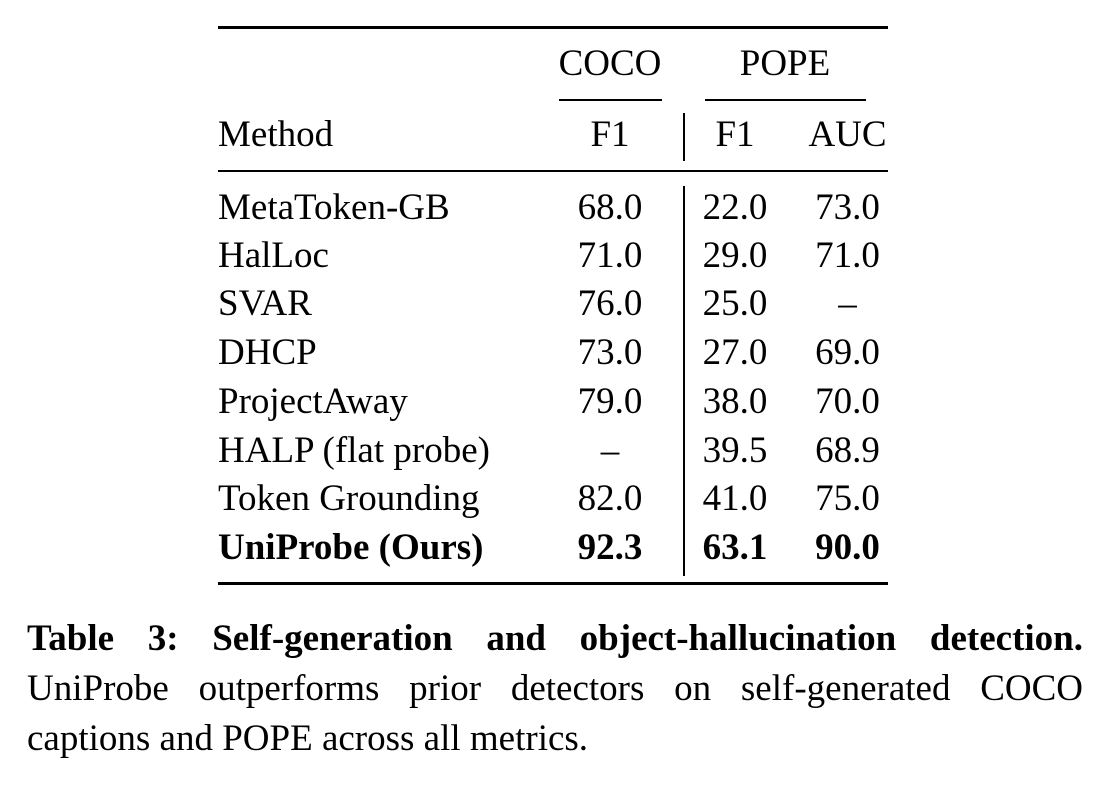 The image size is (1111, 785). What do you see at coordinates (735, 303) in the screenshot?
I see `row-pope-f1: 25.0` at bounding box center [735, 303].